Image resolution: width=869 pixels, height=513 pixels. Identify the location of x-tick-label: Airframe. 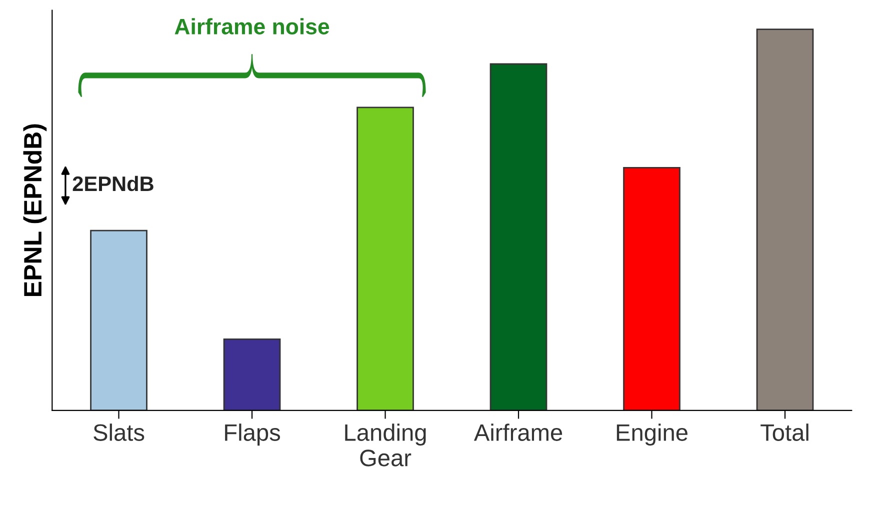
(518, 432).